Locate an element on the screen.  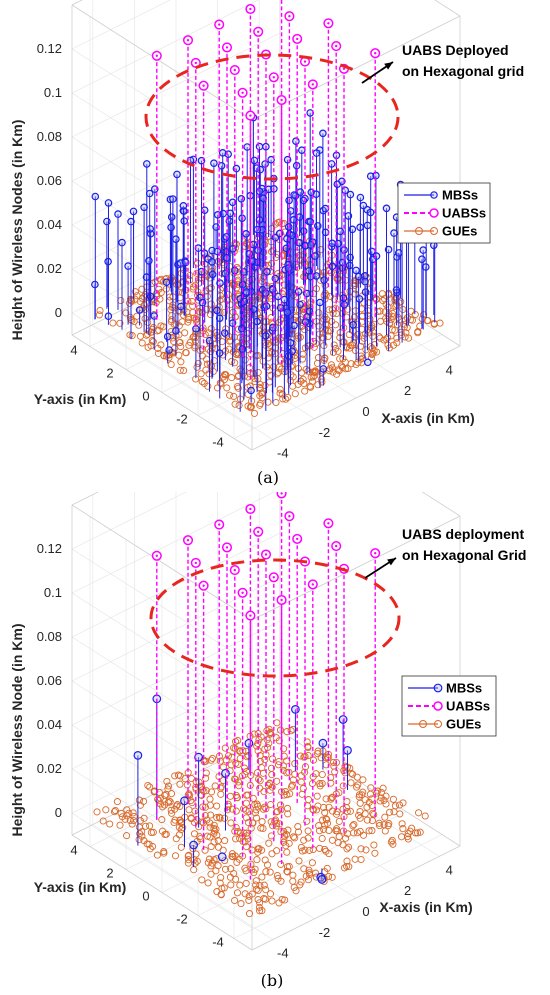
arrow-head is located at coordinates (391, 562).